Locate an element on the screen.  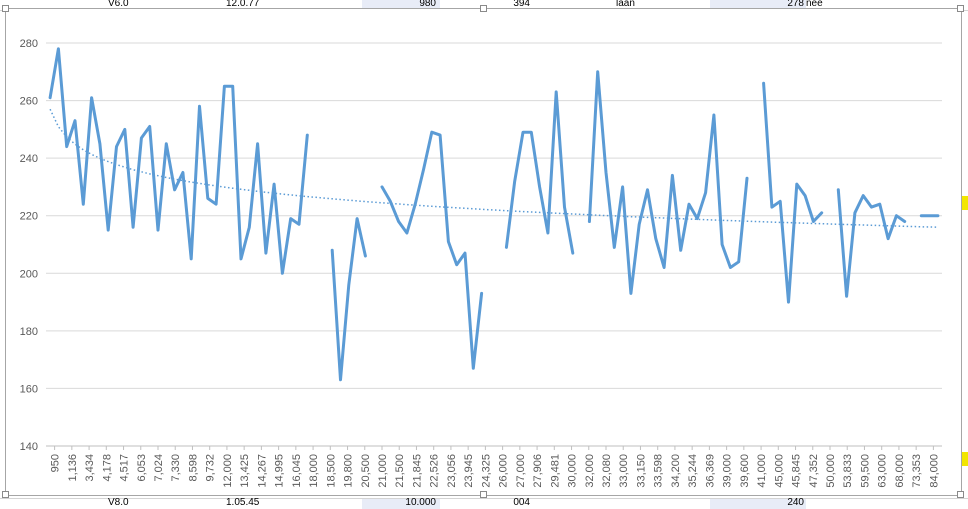
sheet-cell: V6.0 is located at coordinates (118, 4).